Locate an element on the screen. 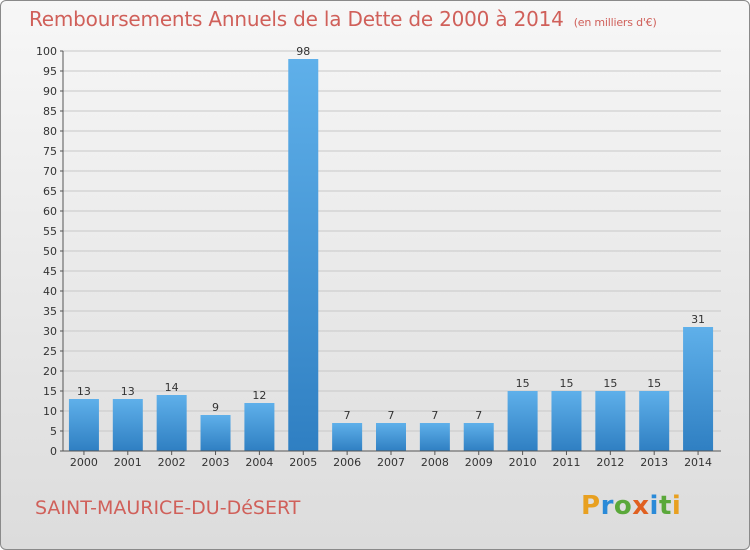  bar-2012 is located at coordinates (610, 421).